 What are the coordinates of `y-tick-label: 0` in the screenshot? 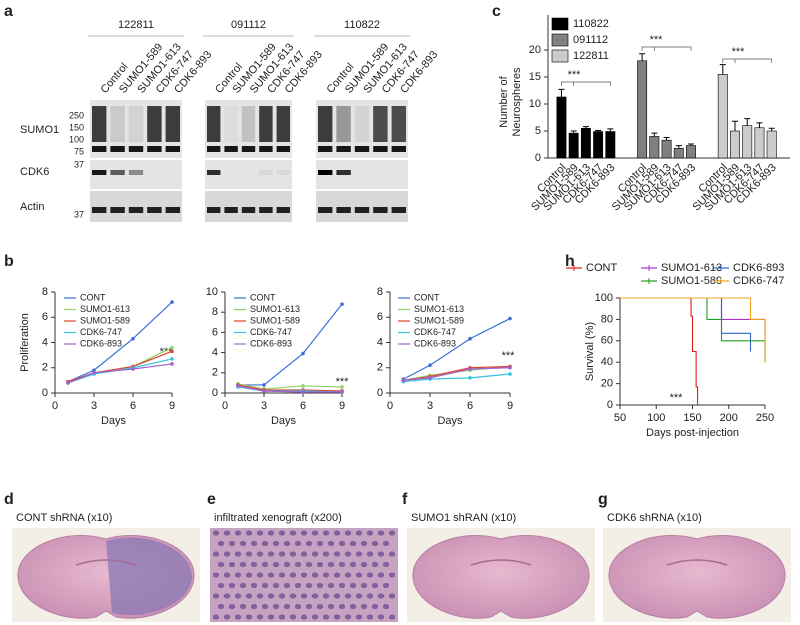 It's located at (45, 393).